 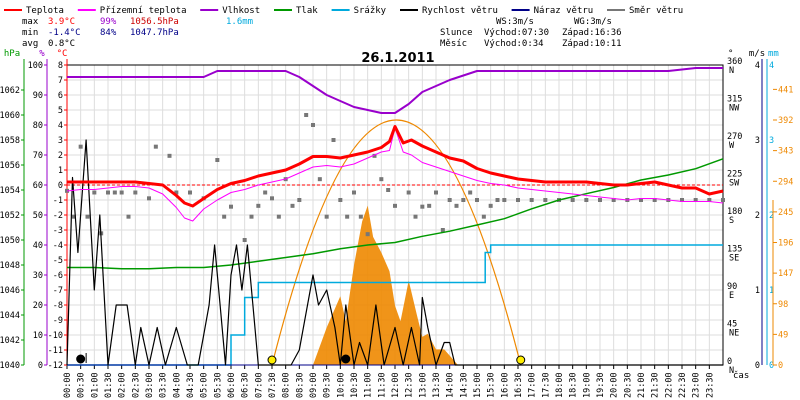 I want to click on x-tick-label: 18:00, so click(x=560, y=385).